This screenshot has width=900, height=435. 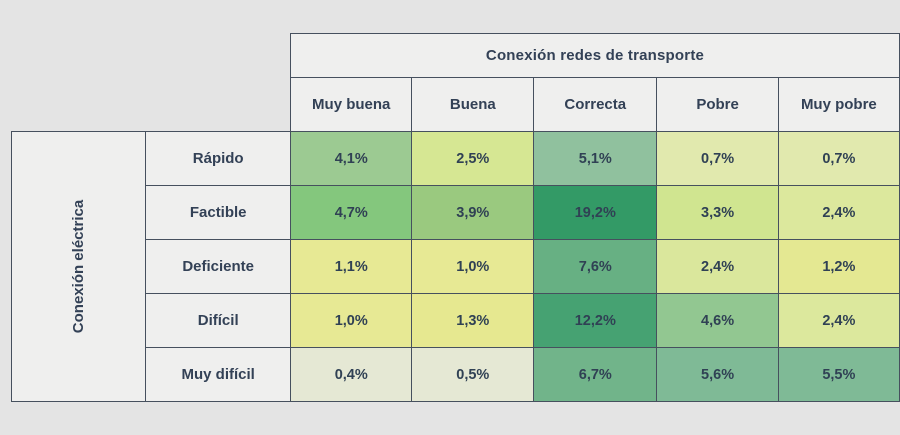 I want to click on table-row-1: Factible 4,7% 3,9% 19,2% 3,3% 2,4%, so click(x=456, y=212).